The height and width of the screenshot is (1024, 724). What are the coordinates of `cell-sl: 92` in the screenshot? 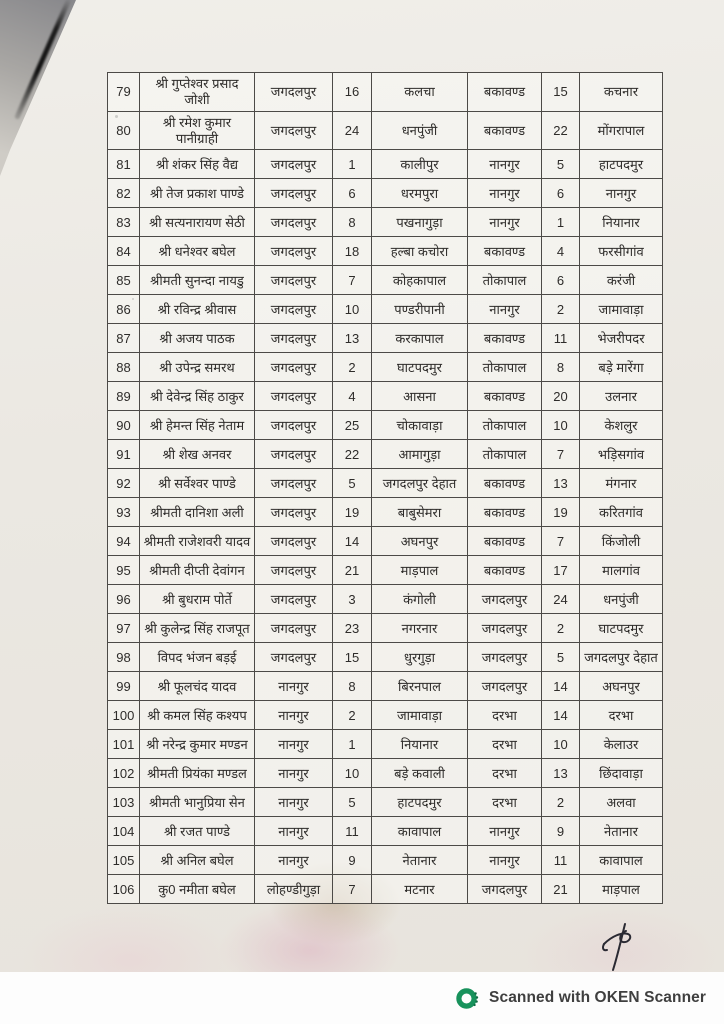 It's located at (123, 483).